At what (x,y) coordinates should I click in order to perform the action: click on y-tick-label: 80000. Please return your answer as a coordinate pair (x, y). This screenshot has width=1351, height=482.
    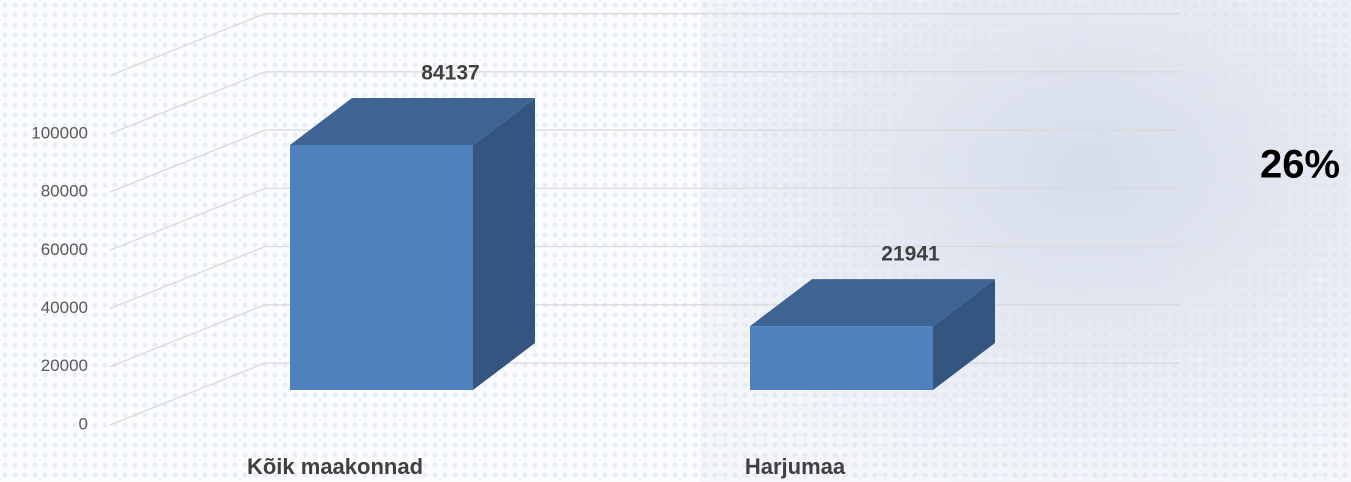
    Looking at the image, I should click on (64, 191).